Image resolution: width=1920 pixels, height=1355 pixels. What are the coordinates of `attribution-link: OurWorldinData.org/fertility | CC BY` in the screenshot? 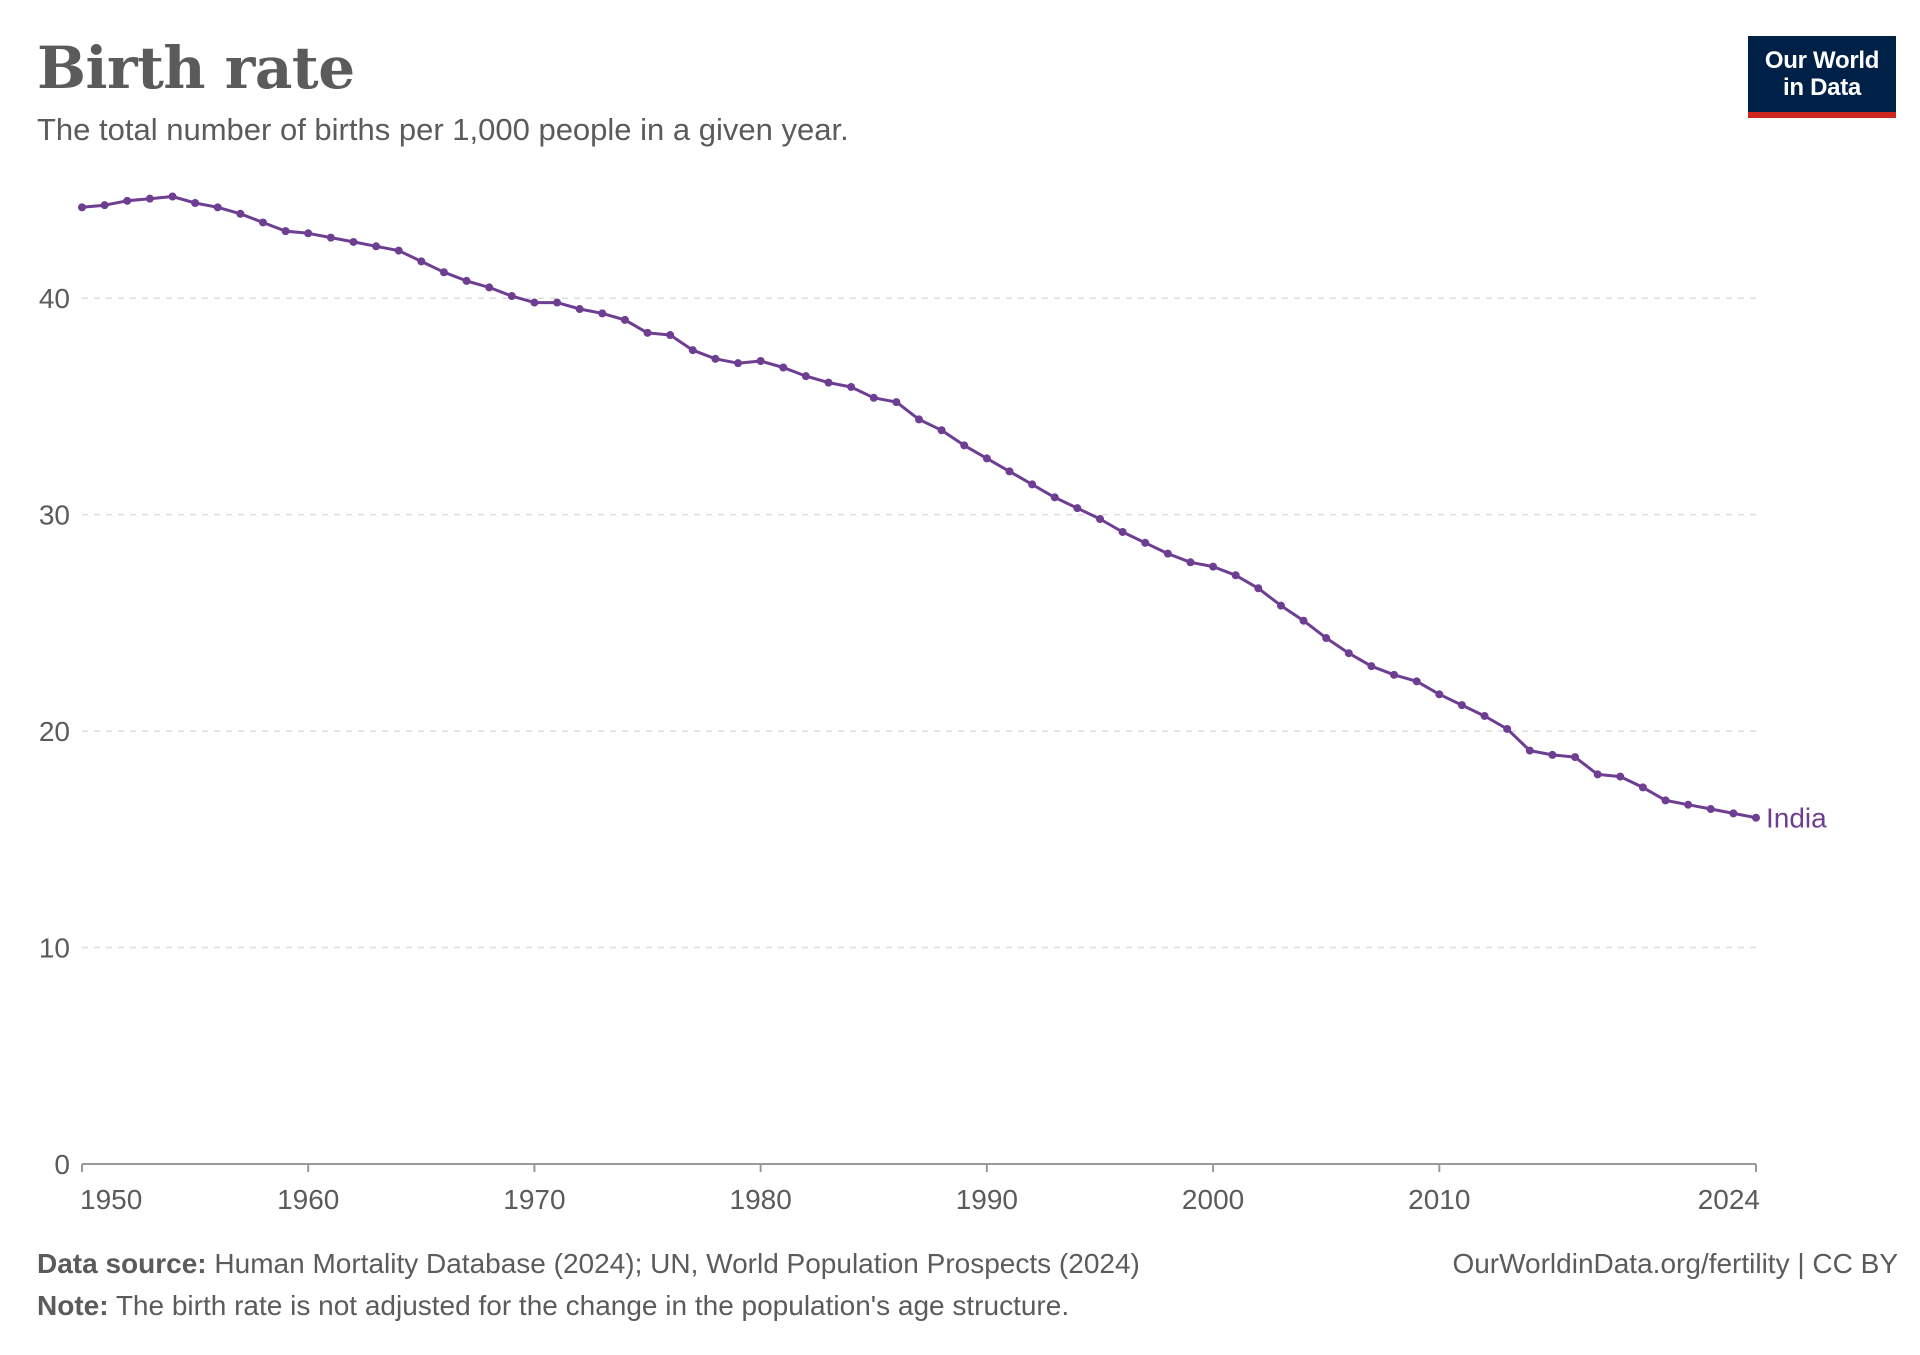 It's located at (1675, 1263).